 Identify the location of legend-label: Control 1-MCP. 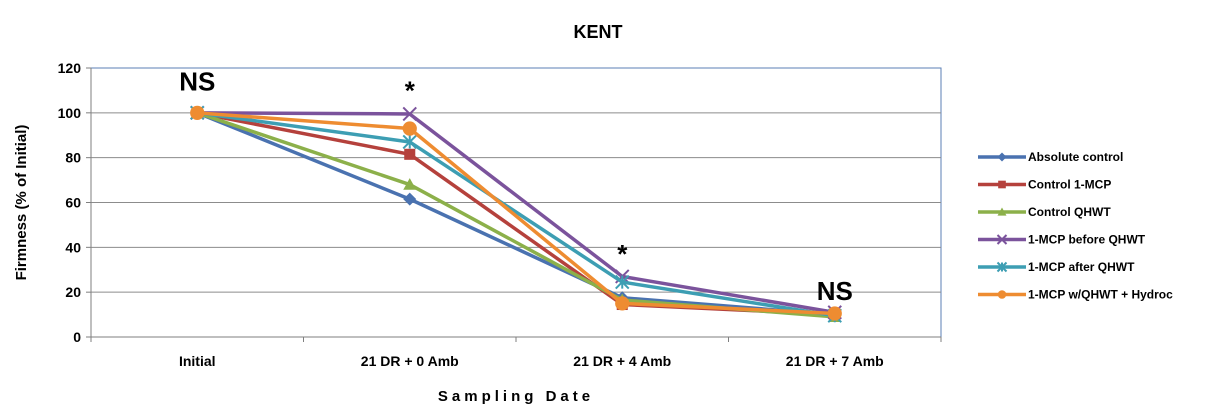
(1069, 185).